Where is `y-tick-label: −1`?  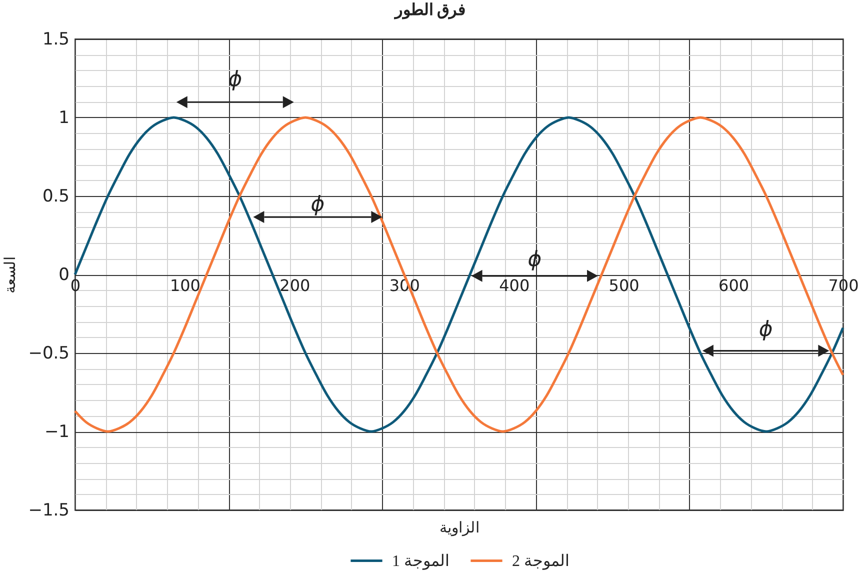
y-tick-label: −1 is located at coordinates (57, 432).